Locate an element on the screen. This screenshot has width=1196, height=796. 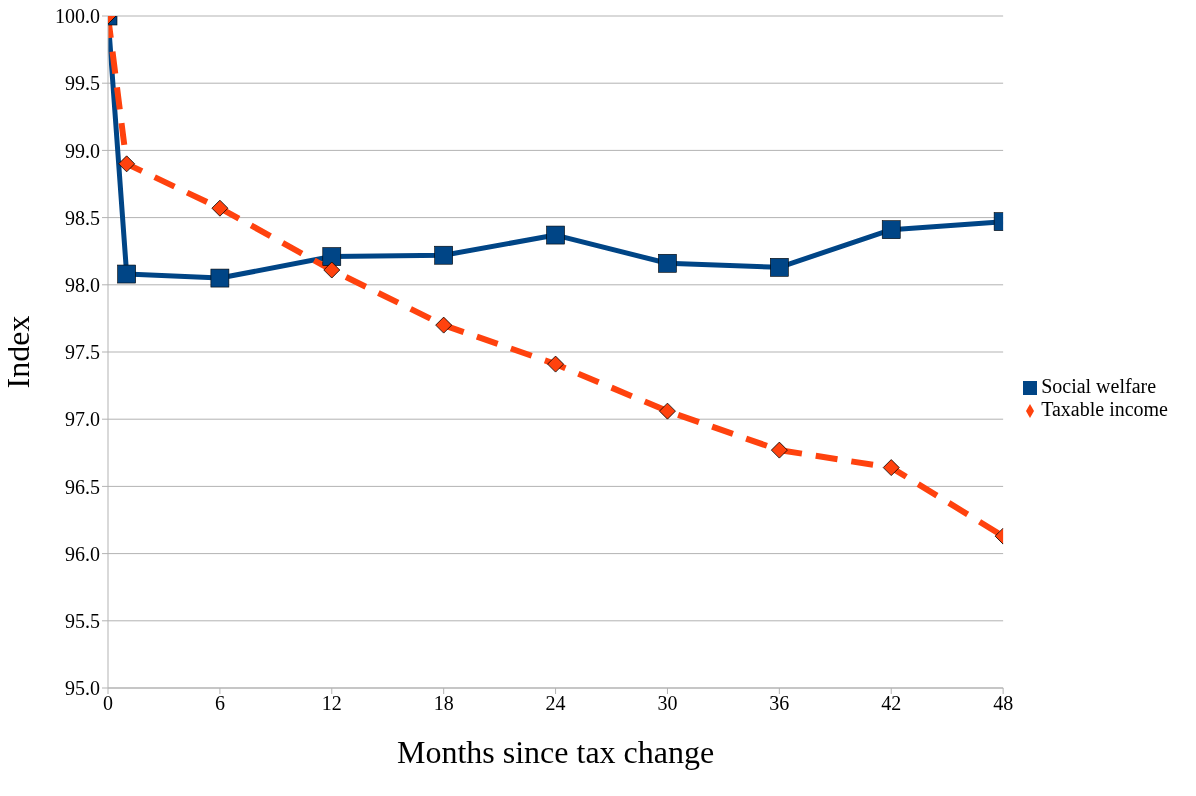
legend-label: Social welfare is located at coordinates (1099, 386).